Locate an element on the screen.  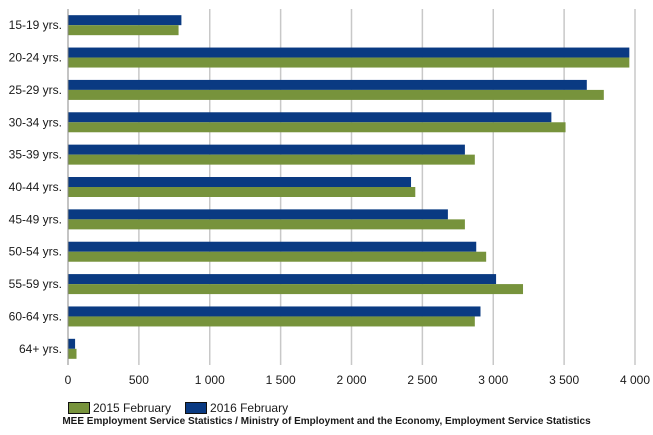
x-tick-label: 500 is located at coordinates (139, 380).